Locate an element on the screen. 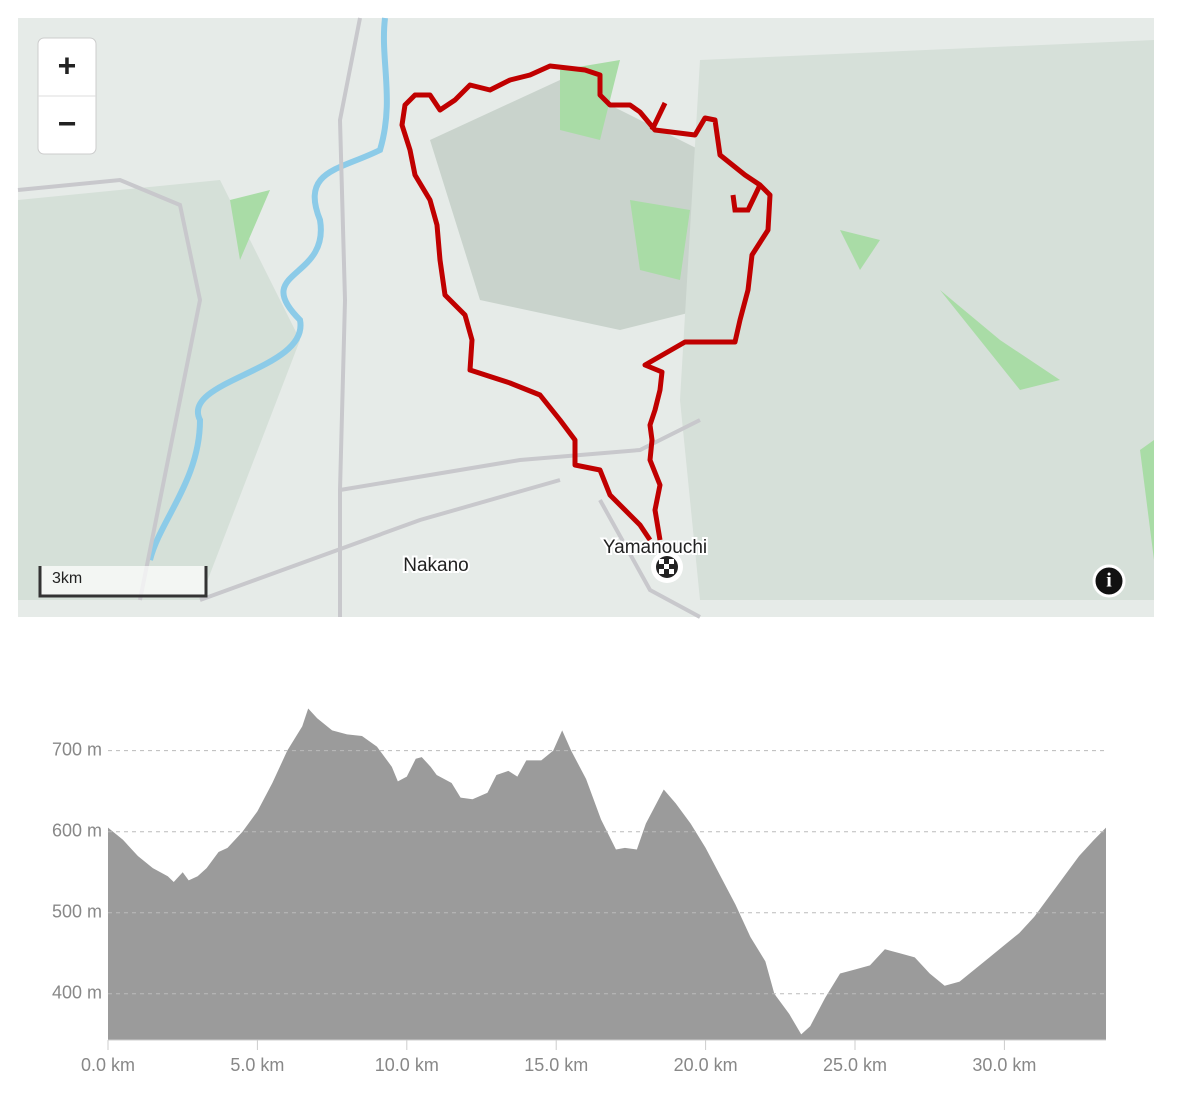 This screenshot has height=1105, width=1182. y-tick-label: 600 m is located at coordinates (77, 830).